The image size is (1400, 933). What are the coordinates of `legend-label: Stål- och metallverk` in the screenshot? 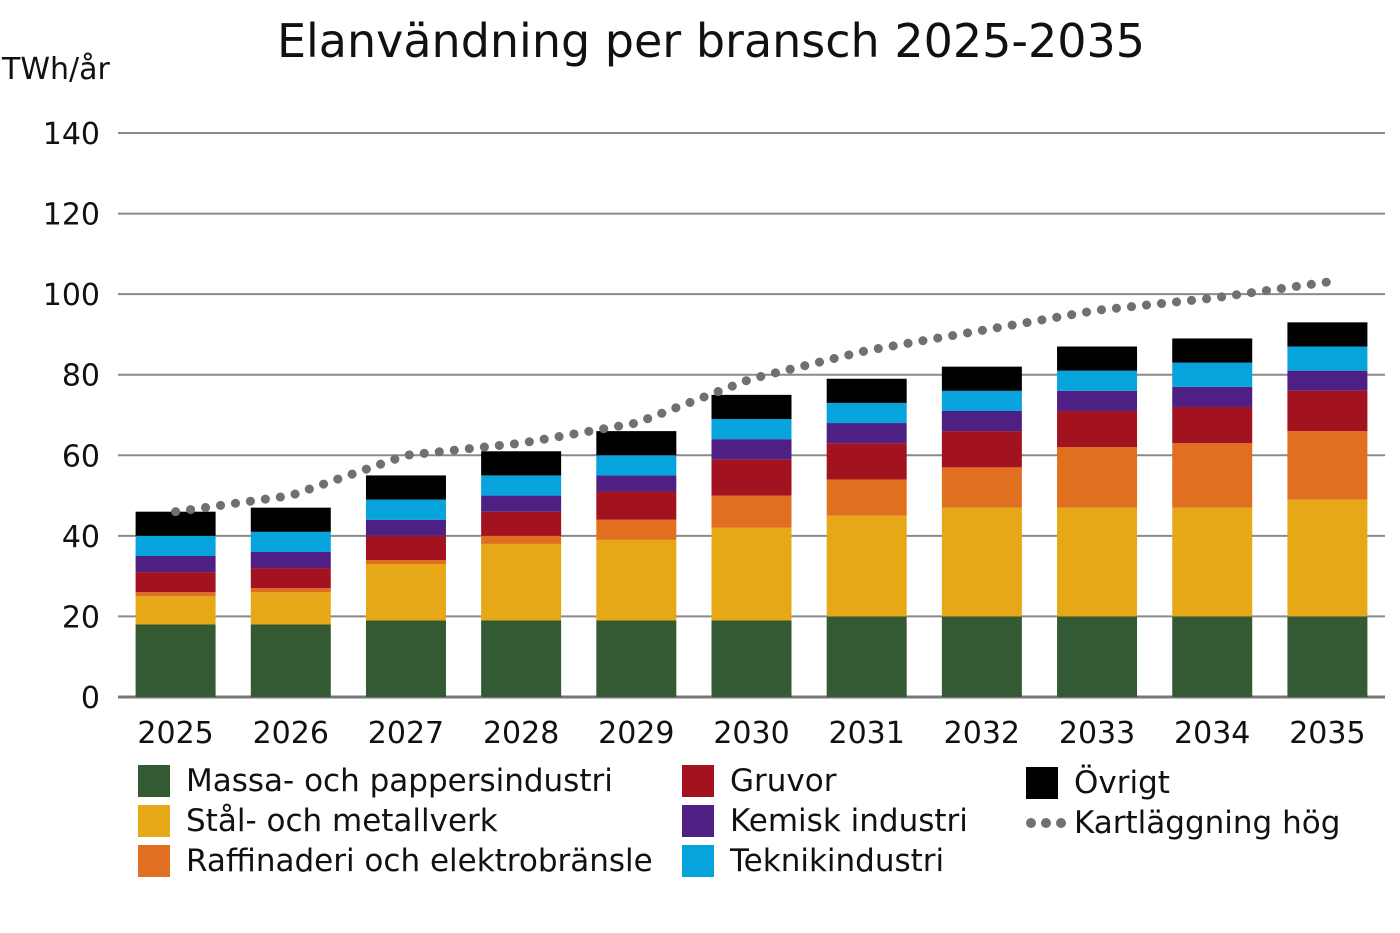 It's located at (342, 821).